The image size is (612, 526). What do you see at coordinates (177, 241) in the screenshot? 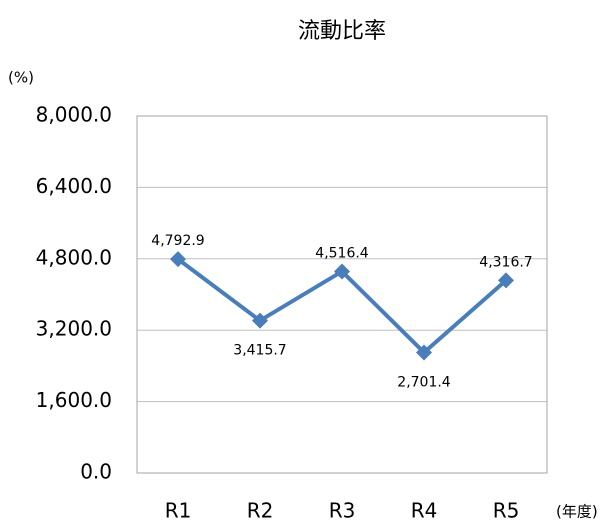
I see `data-label: 4,792.9` at bounding box center [177, 241].